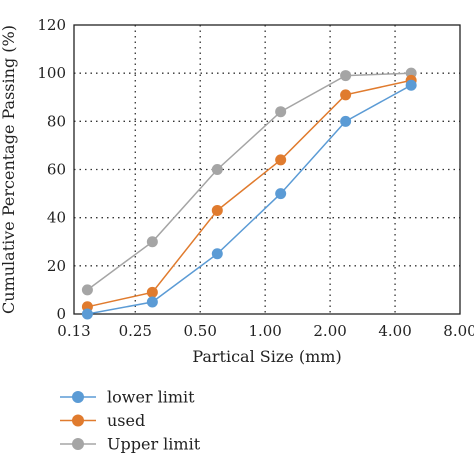  Describe the element at coordinates (56, 121) in the screenshot. I see `y-tick-label: 80` at that location.